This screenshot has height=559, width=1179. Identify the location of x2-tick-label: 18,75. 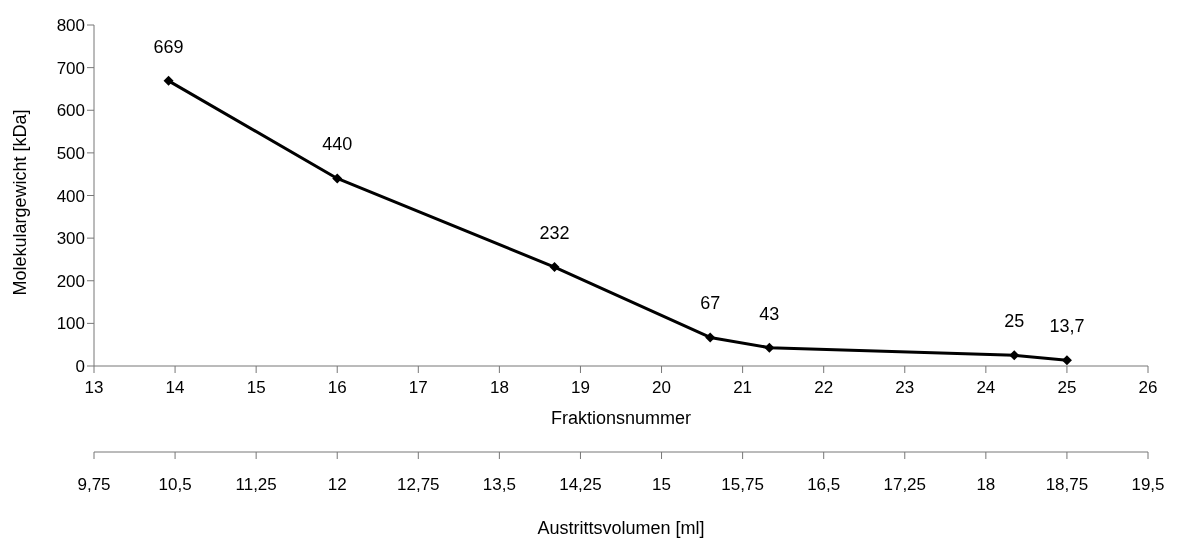
(1067, 484).